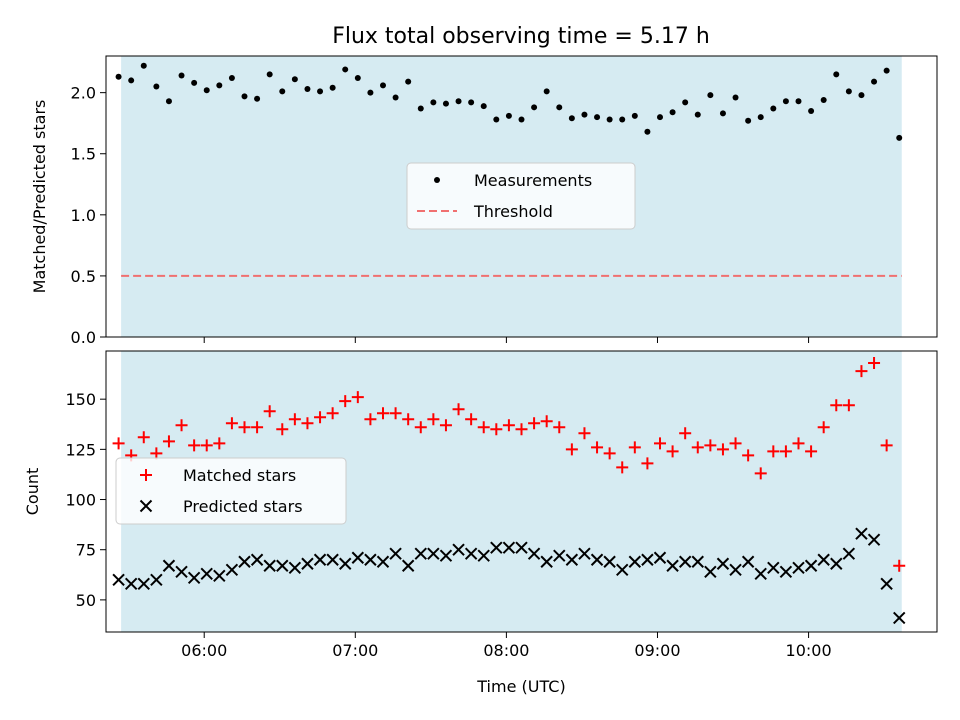 Image resolution: width=960 pixels, height=720 pixels. Describe the element at coordinates (83, 276) in the screenshot. I see `top-y-tick-label: 0.5` at that location.